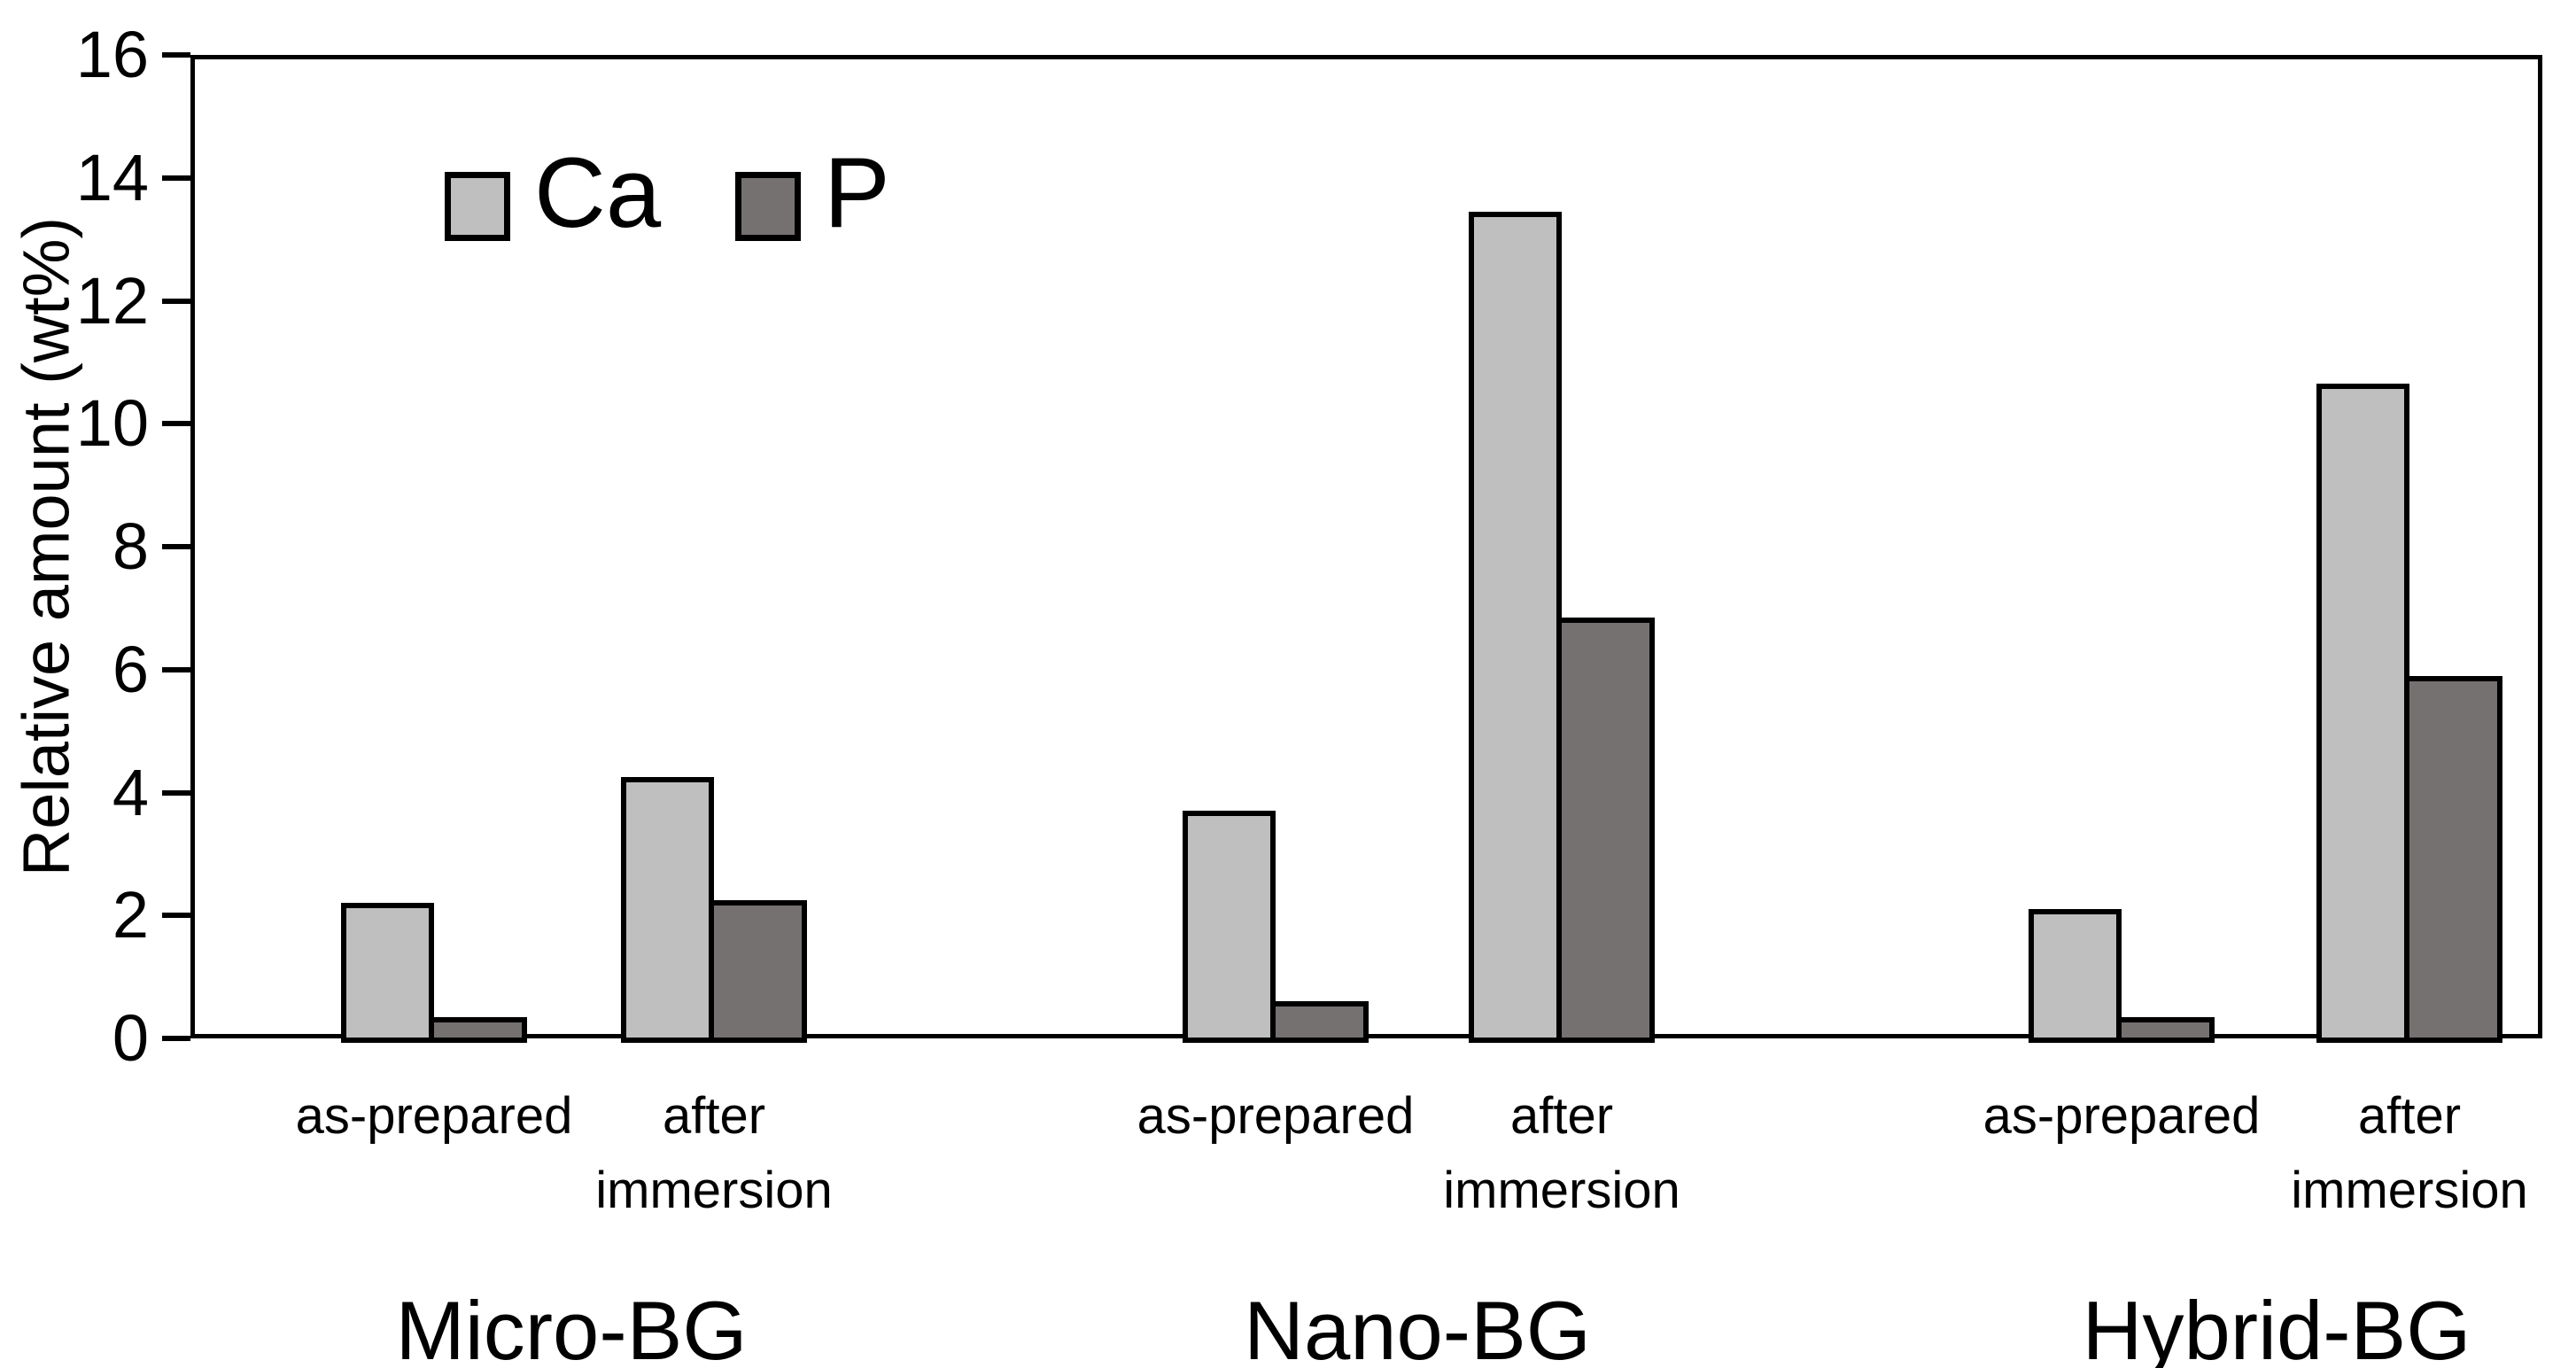 This screenshot has width=2576, height=1368. Describe the element at coordinates (112, 424) in the screenshot. I see `y-axis-tick-label: 10` at that location.